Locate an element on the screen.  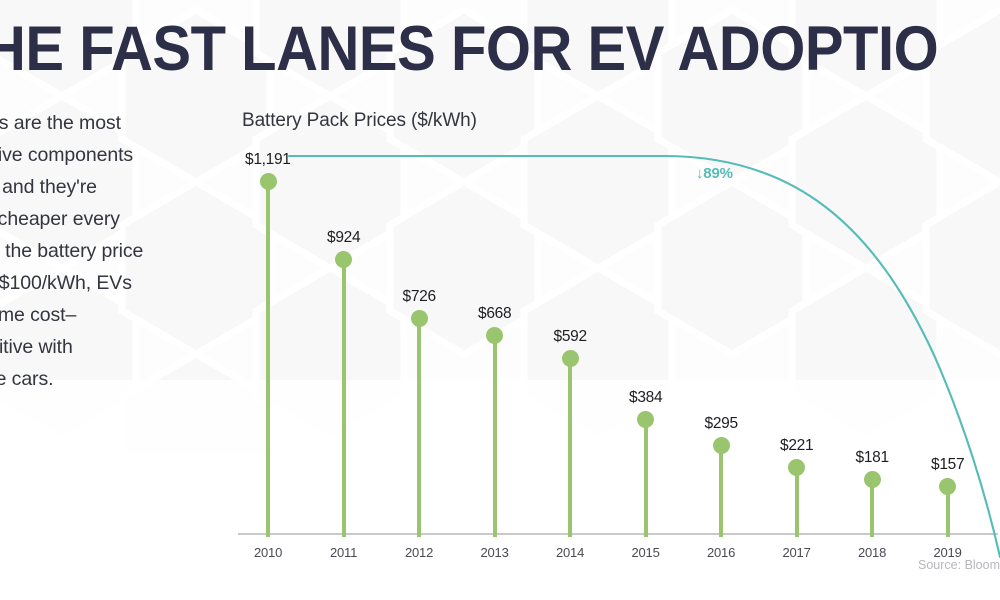
decline-annotation: ↓89% is located at coordinates (714, 173).